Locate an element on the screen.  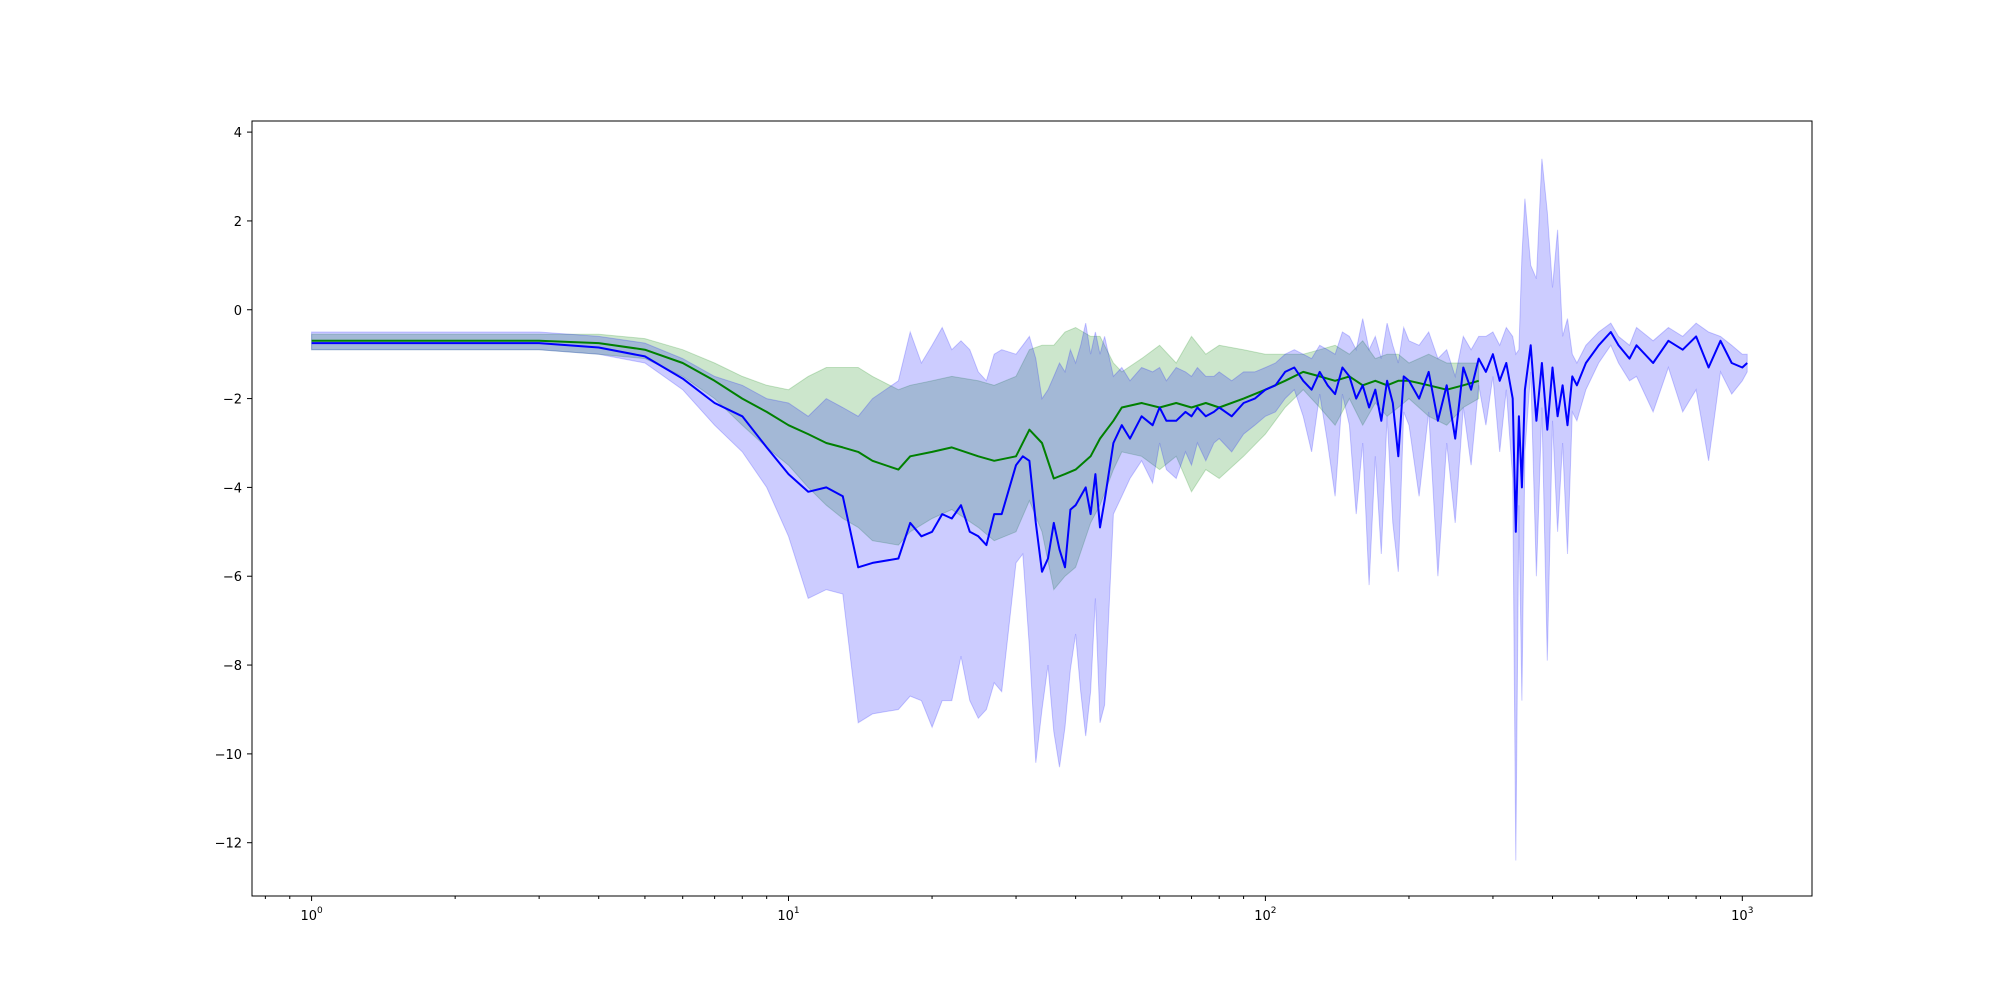
x-tick-exponent: 1 is located at coordinates (797, 911).